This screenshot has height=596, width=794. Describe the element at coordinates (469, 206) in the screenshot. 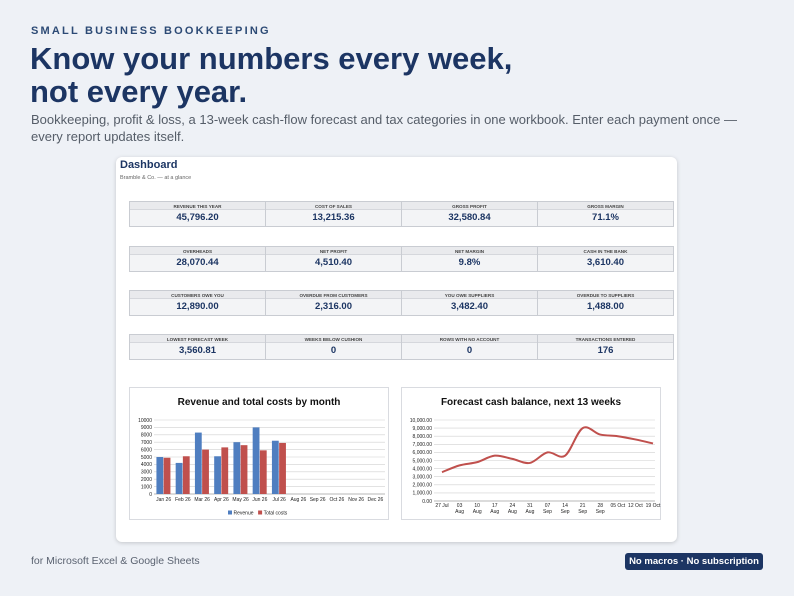

I see `kpi-label: GROSS PROFIT` at that location.